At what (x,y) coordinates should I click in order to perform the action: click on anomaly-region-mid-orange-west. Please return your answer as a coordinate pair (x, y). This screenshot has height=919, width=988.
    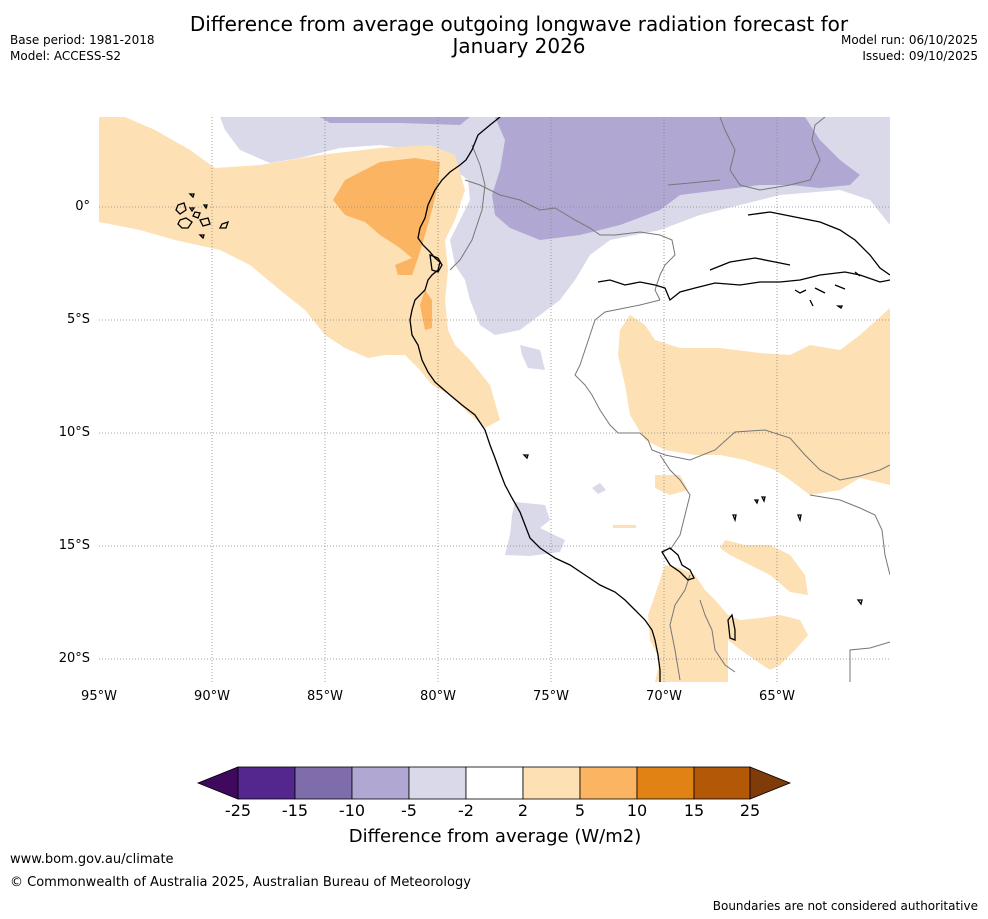
    Looking at the image, I should click on (386, 244).